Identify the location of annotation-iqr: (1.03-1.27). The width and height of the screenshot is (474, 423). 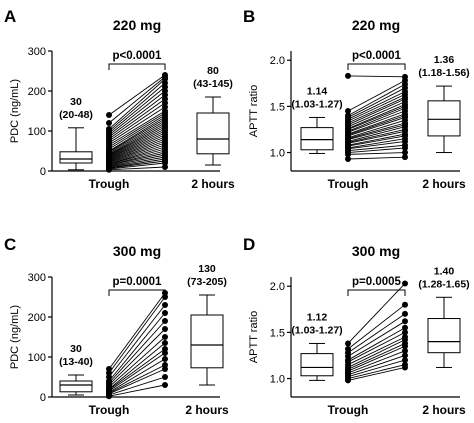
(316, 330).